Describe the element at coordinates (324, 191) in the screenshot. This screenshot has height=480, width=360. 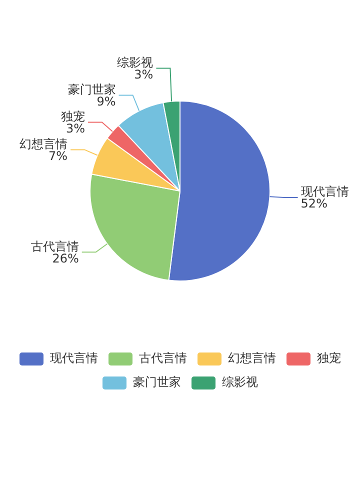
I see `slice-label: 现代言情` at that location.